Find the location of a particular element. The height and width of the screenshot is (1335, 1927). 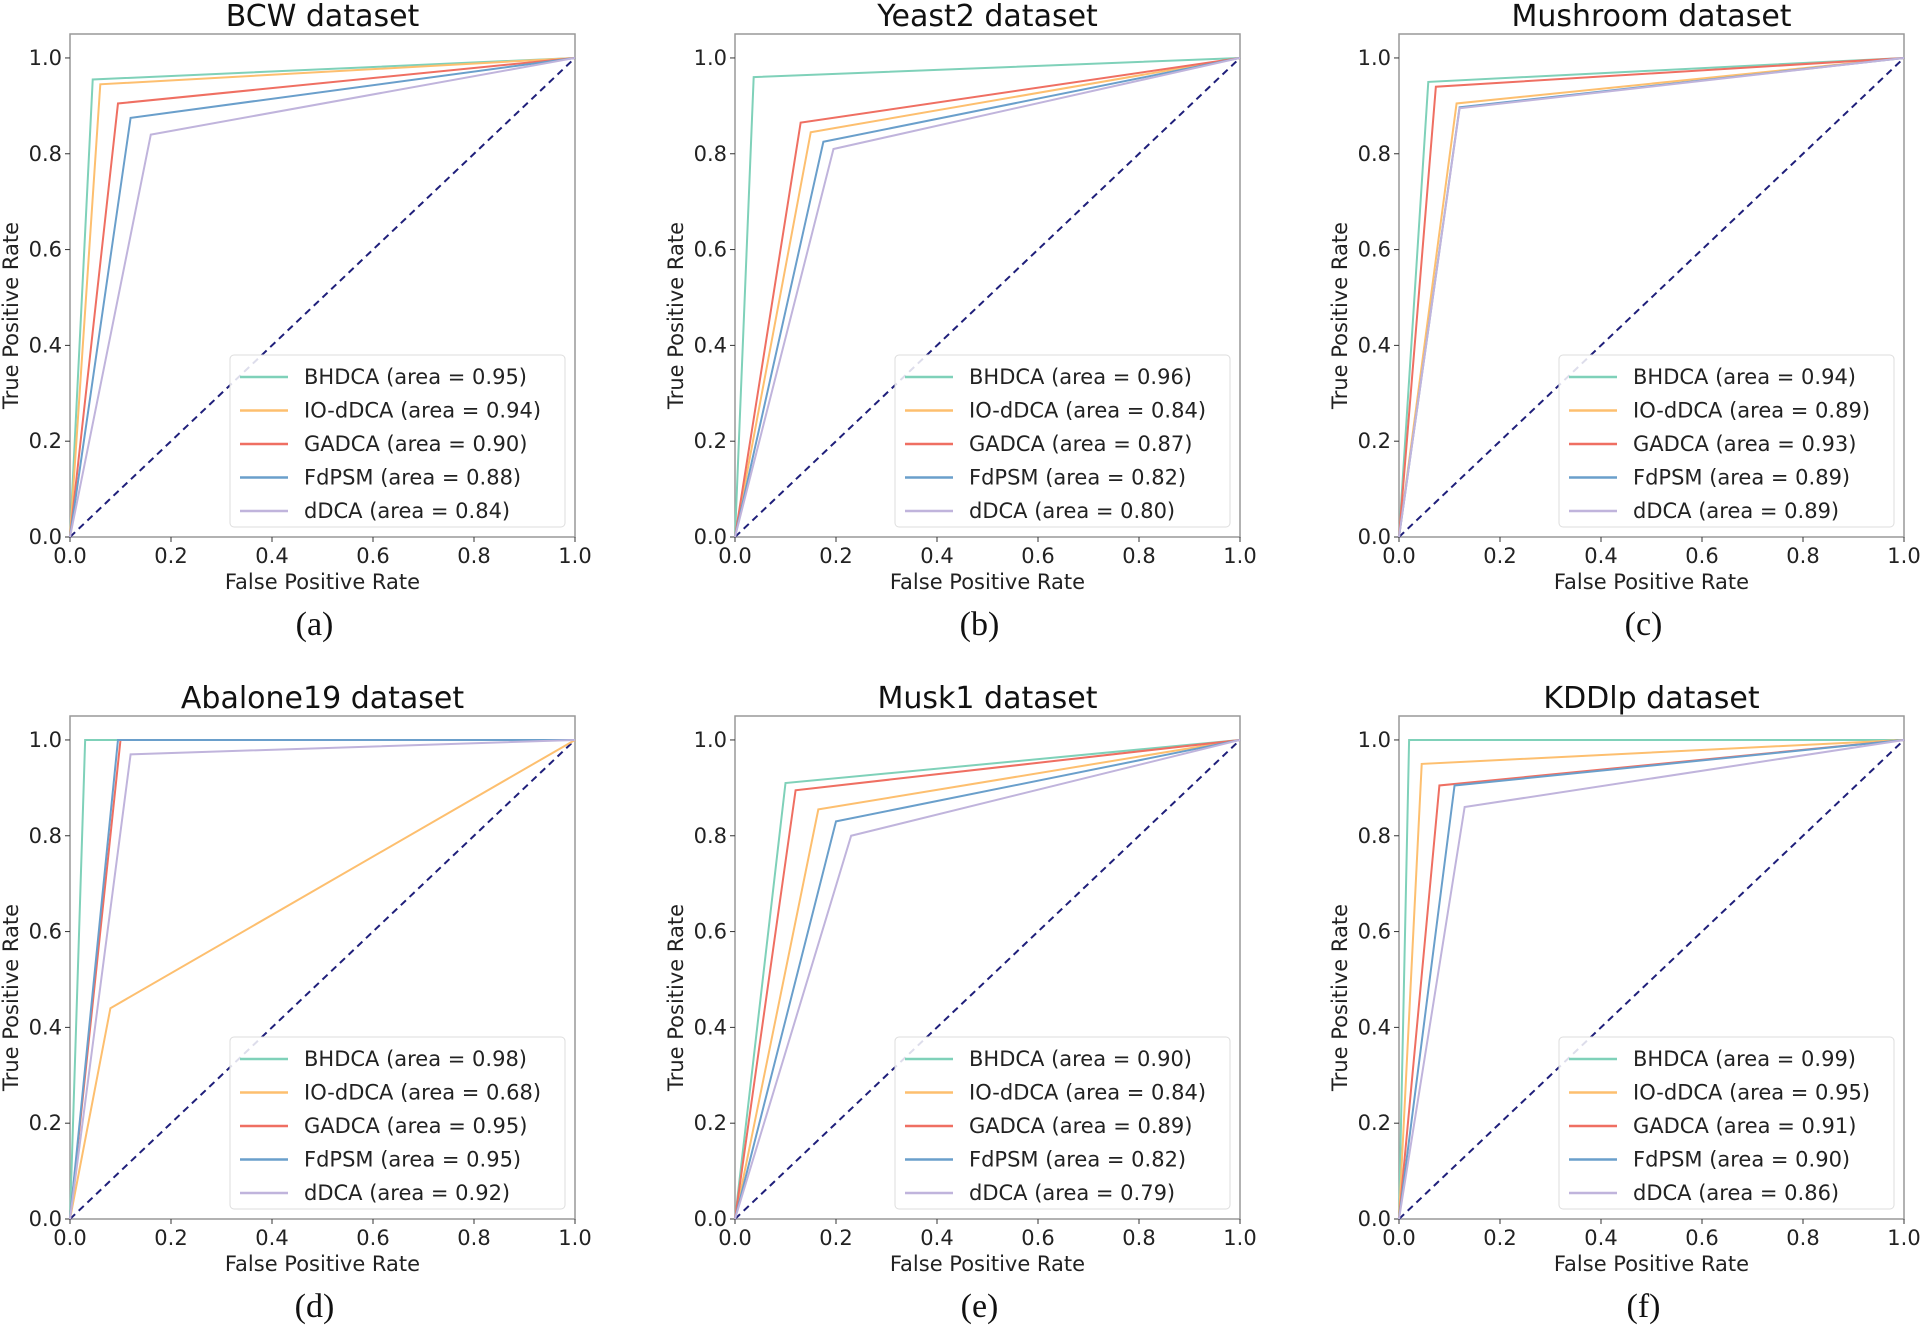

legend-label: BHDCA (area = 0.98) is located at coordinates (415, 1059).